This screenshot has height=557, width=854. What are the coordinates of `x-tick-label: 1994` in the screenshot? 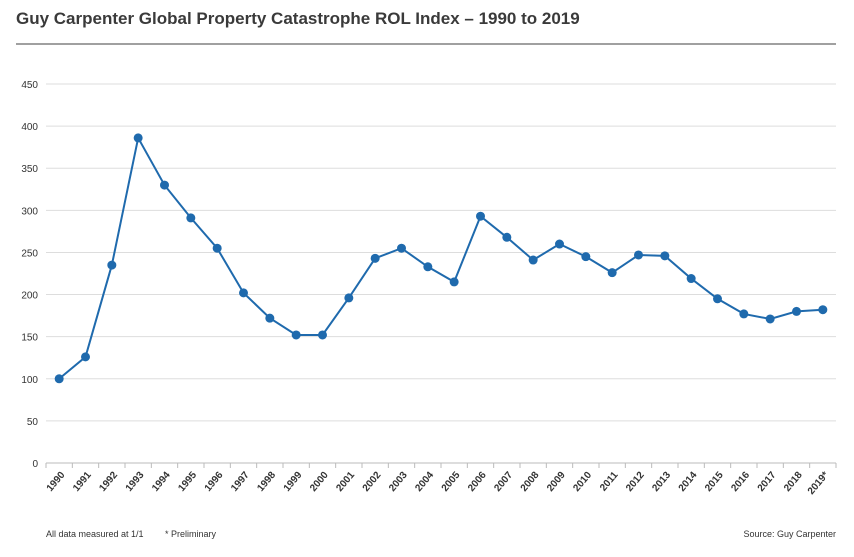 It's located at (161, 482).